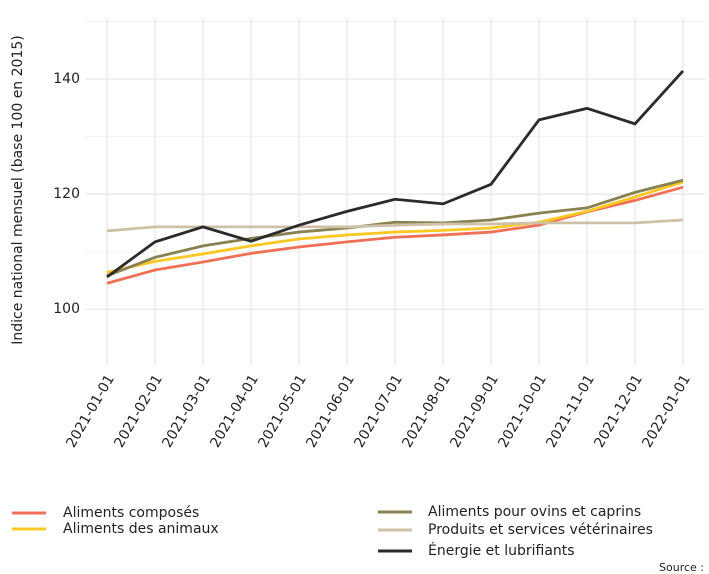  Describe the element at coordinates (426, 411) in the screenshot. I see `x-tick-label: 2021-08-01` at that location.